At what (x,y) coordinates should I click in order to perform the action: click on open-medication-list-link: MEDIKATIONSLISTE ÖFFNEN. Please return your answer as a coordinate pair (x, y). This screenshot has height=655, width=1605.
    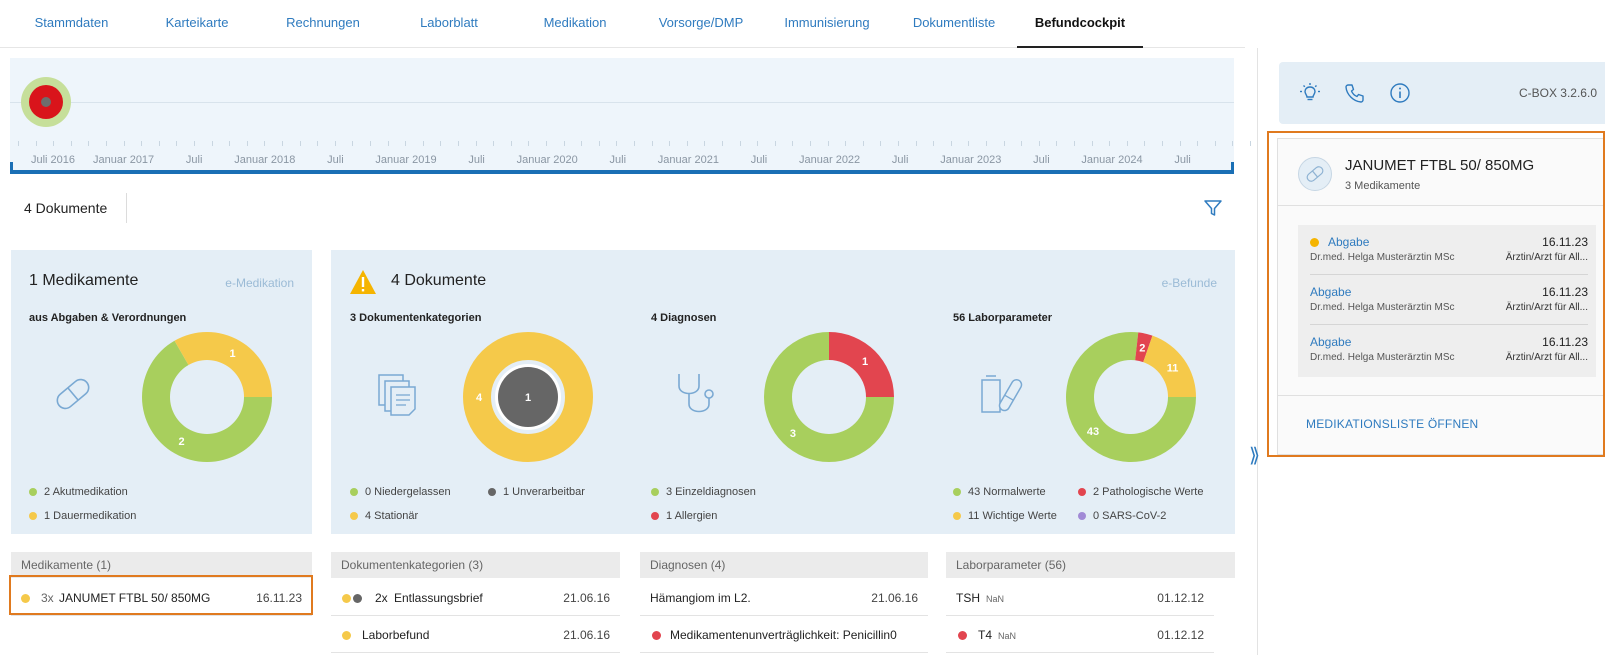
    Looking at the image, I should click on (1392, 424).